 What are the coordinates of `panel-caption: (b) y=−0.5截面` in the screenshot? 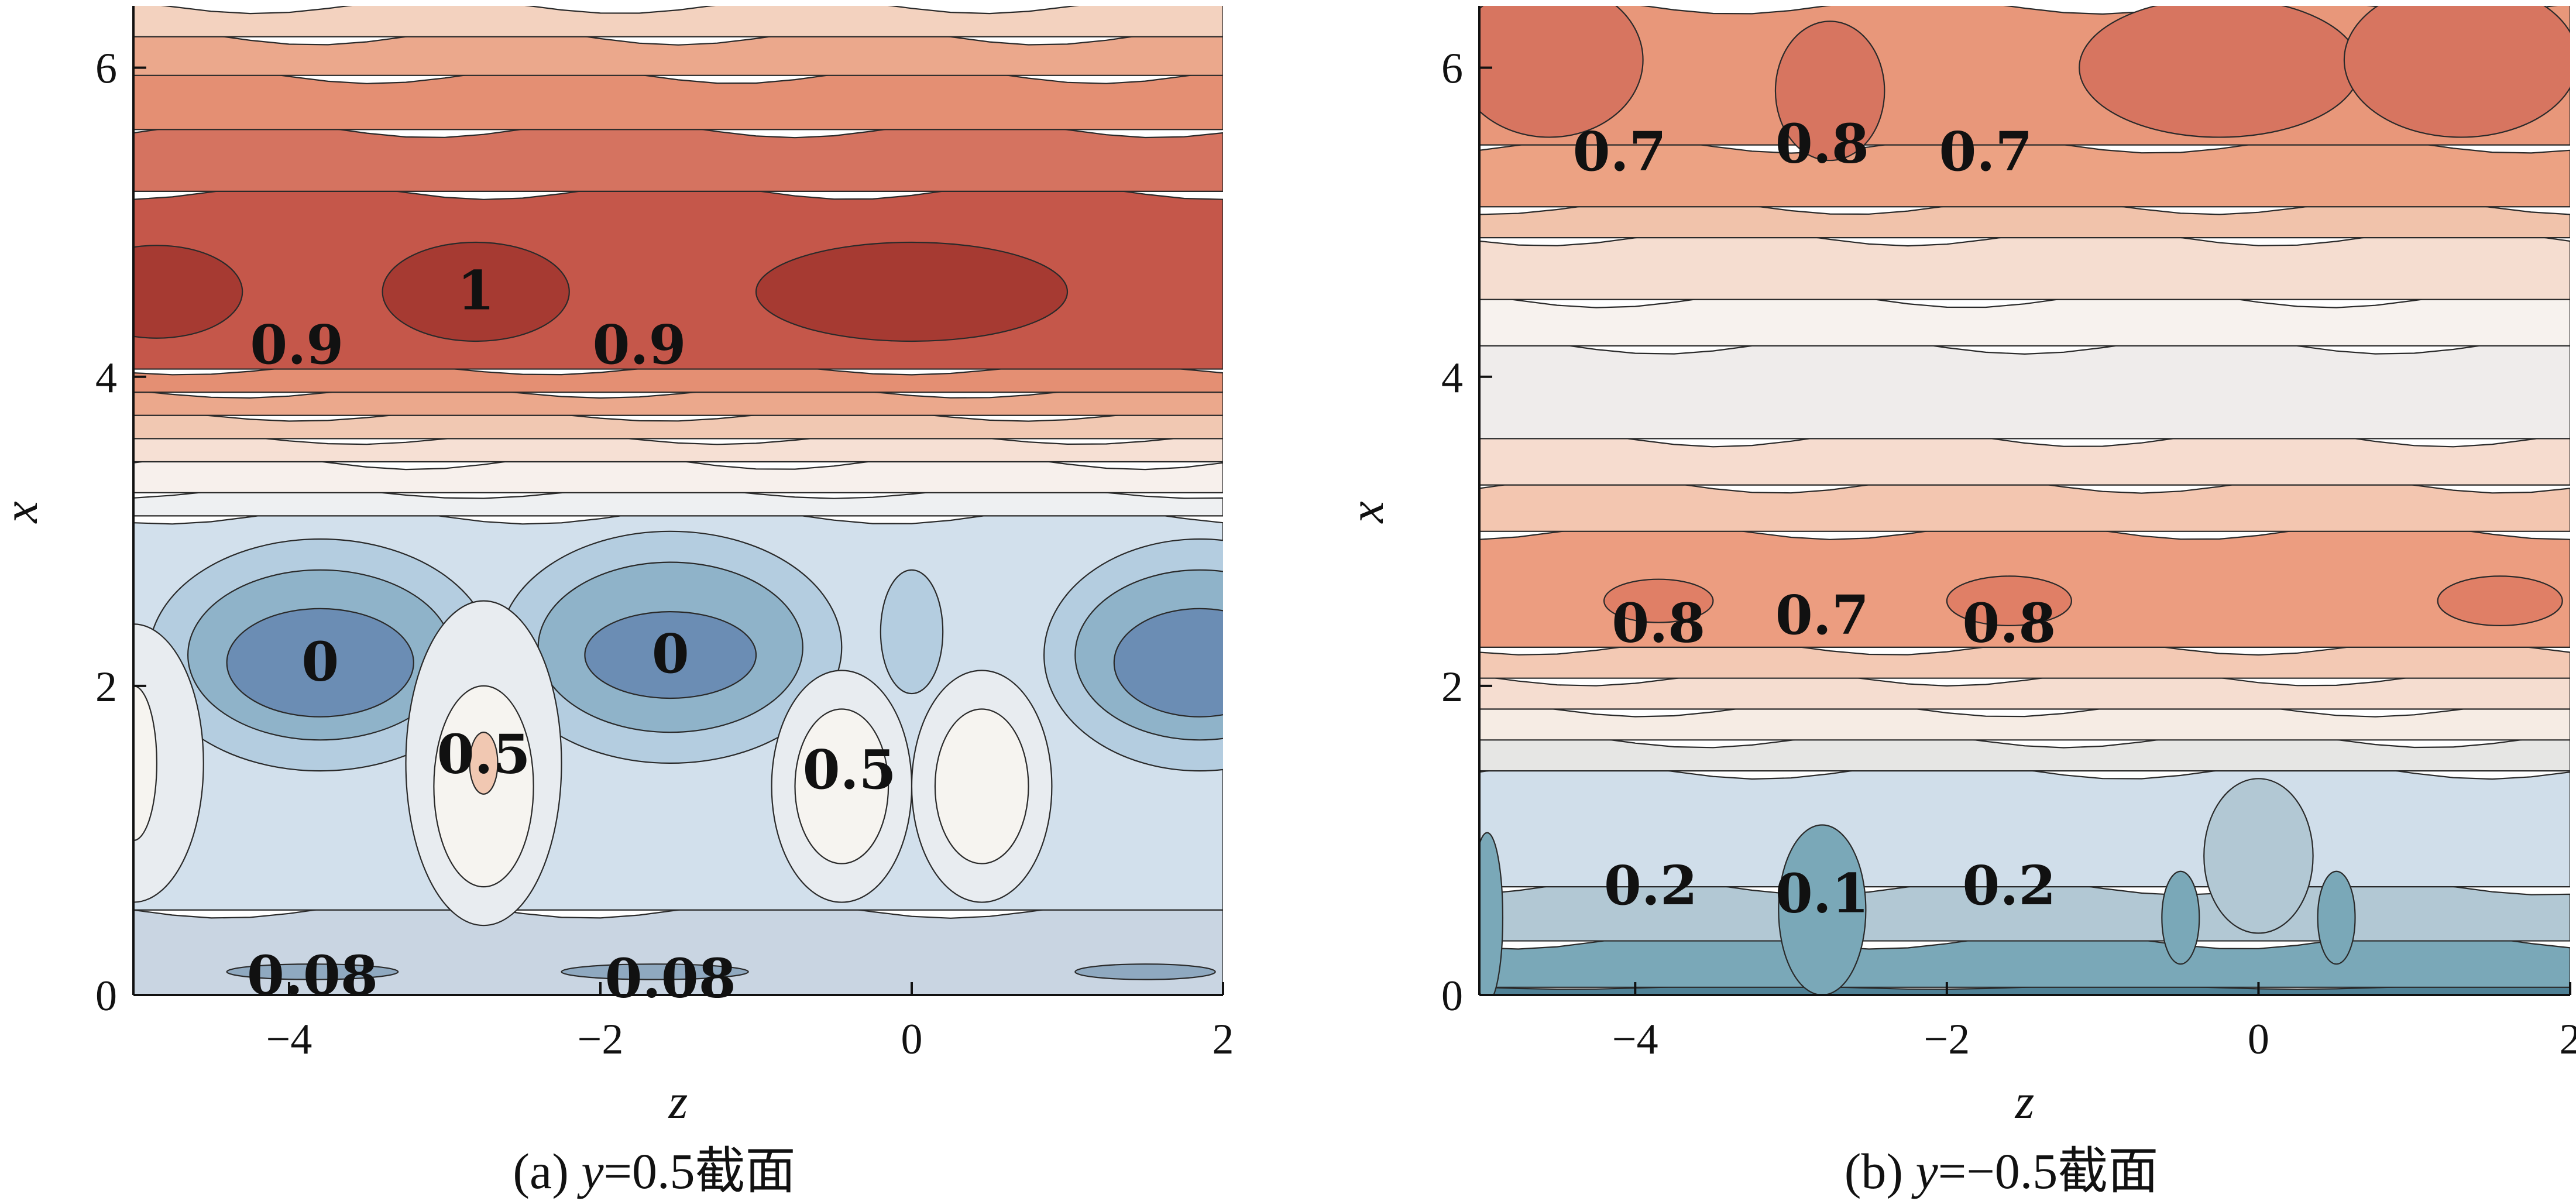 It's located at (2002, 1171).